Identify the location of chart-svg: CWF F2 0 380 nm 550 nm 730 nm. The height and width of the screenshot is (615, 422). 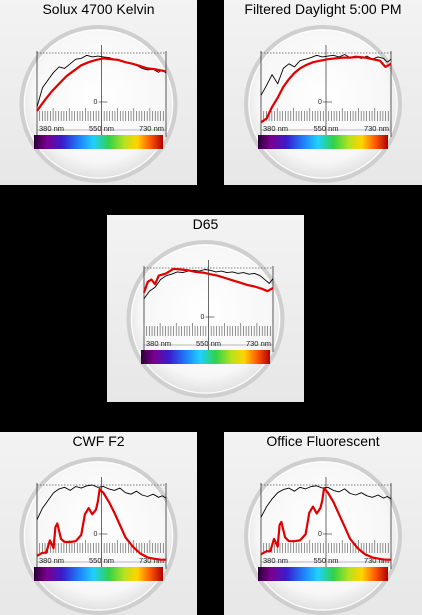
(98, 524).